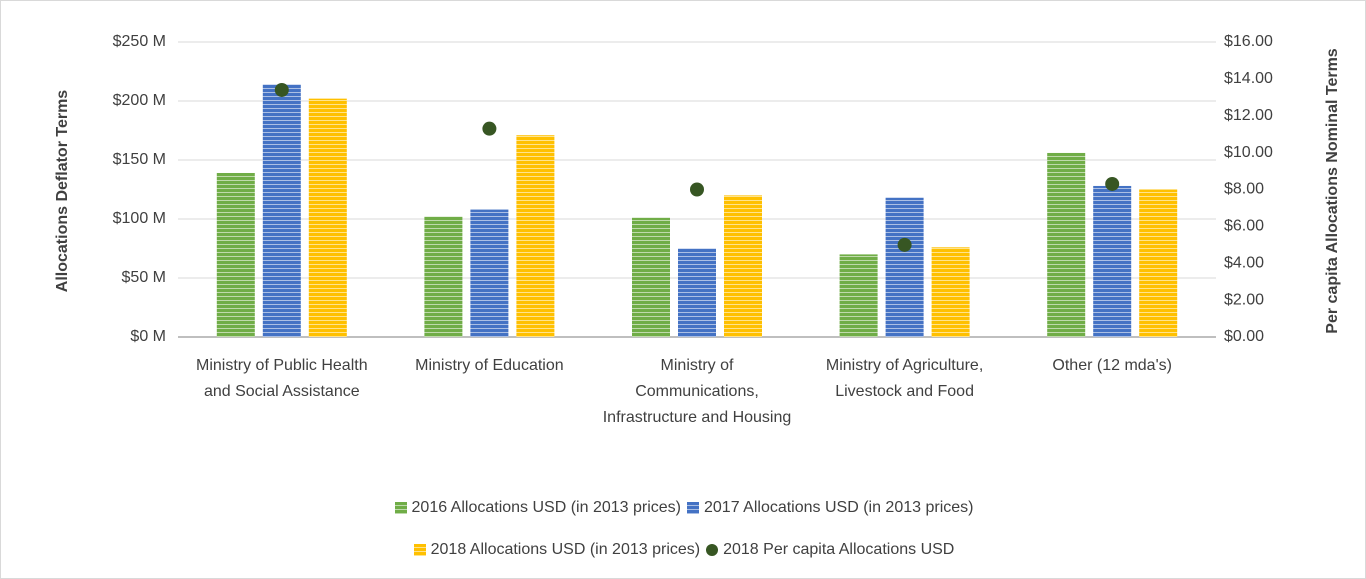  Describe the element at coordinates (148, 336) in the screenshot. I see `y-tick-label: $0 M` at that location.